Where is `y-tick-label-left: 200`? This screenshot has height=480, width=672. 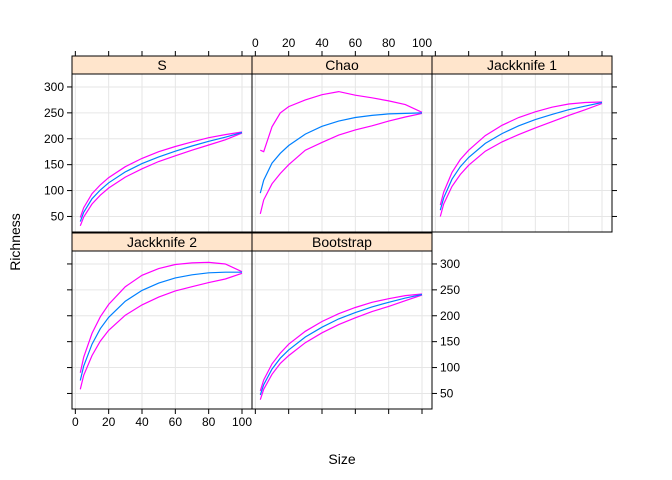
y-tick-label-left: 200 is located at coordinates (54, 139).